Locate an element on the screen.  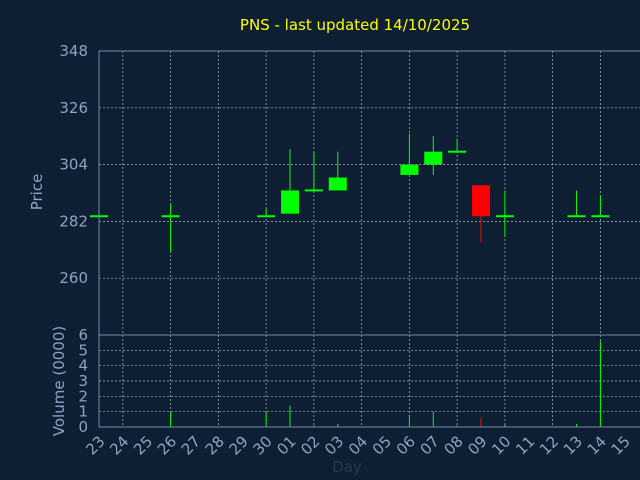
chart-title: PNS - last updated 14/10/2025 is located at coordinates (355, 25).